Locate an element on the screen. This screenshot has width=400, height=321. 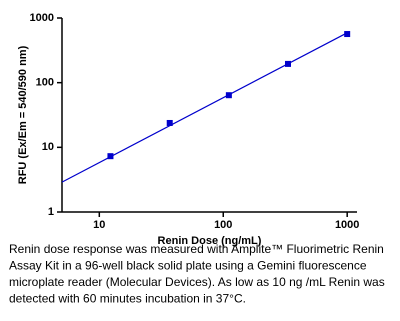
x-axis-label: Renin Dose (ng/mL) is located at coordinates (210, 241).